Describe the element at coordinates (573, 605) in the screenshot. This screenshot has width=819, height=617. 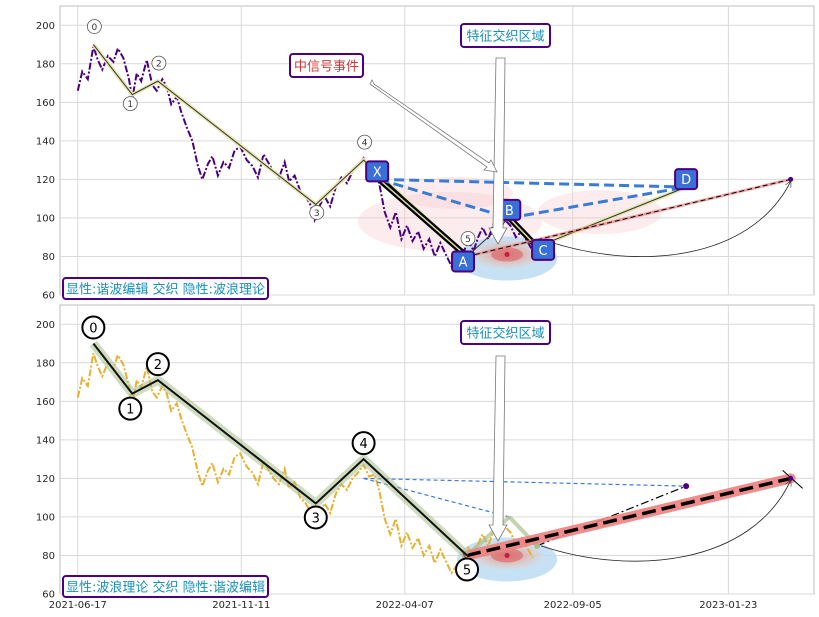
I see `x-tick-label: 2022-09-05` at that location.